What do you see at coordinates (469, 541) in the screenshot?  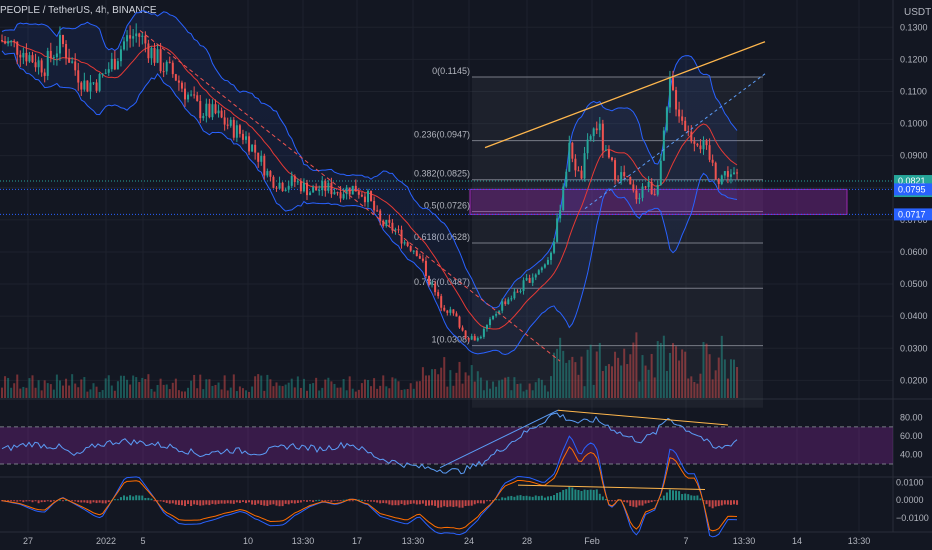 I see `time-tick-7: 24` at bounding box center [469, 541].